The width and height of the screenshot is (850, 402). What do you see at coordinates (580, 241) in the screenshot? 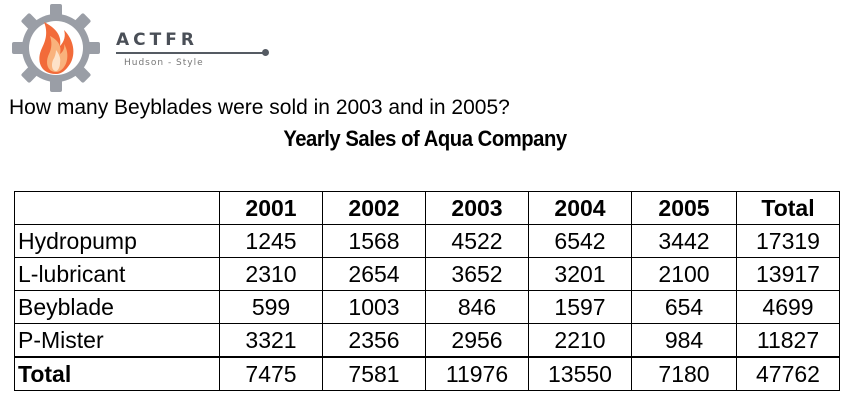
I see `table-cell: 6542` at bounding box center [580, 241].